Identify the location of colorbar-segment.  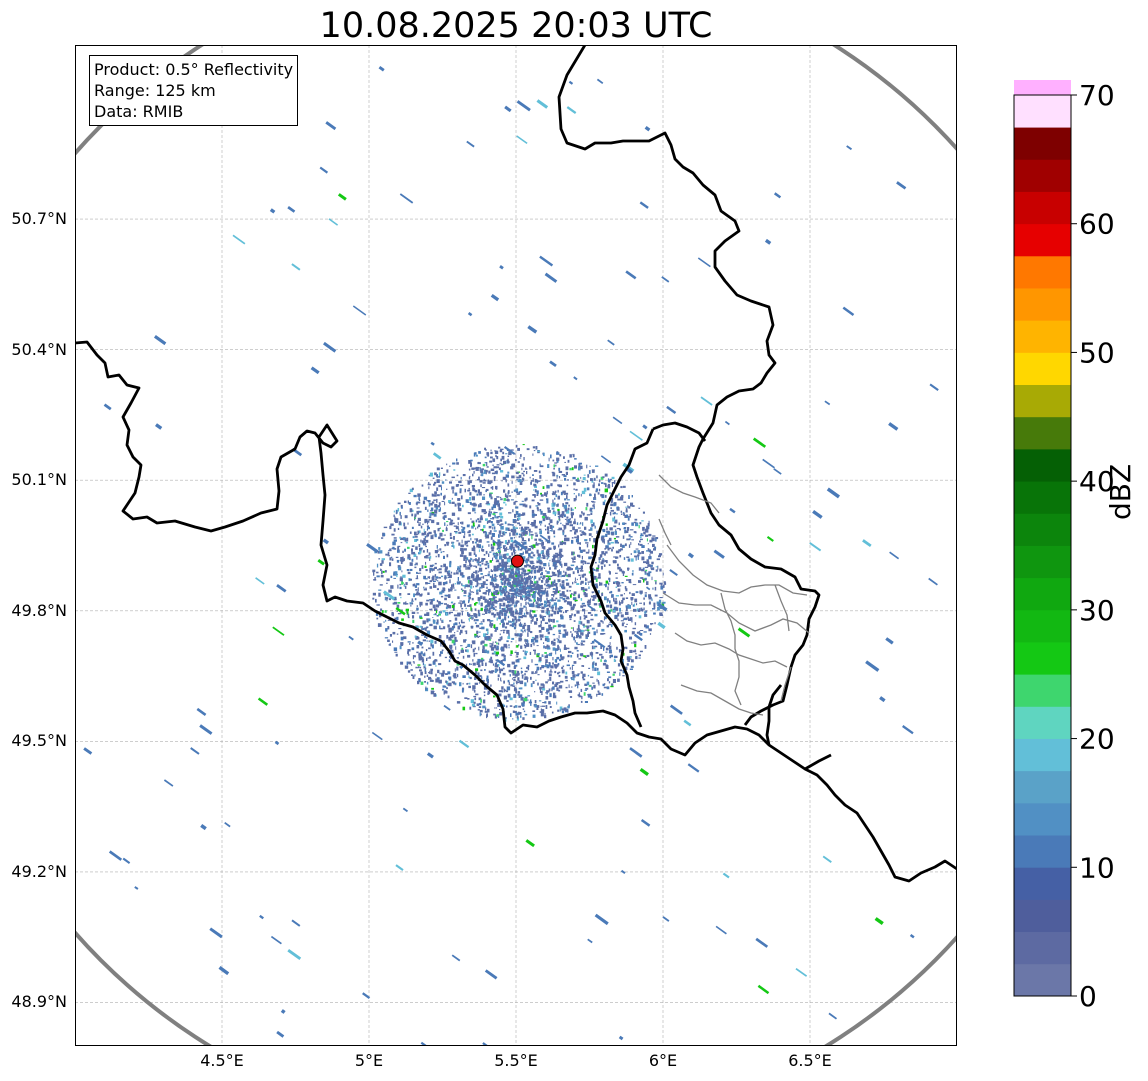
(1042, 304).